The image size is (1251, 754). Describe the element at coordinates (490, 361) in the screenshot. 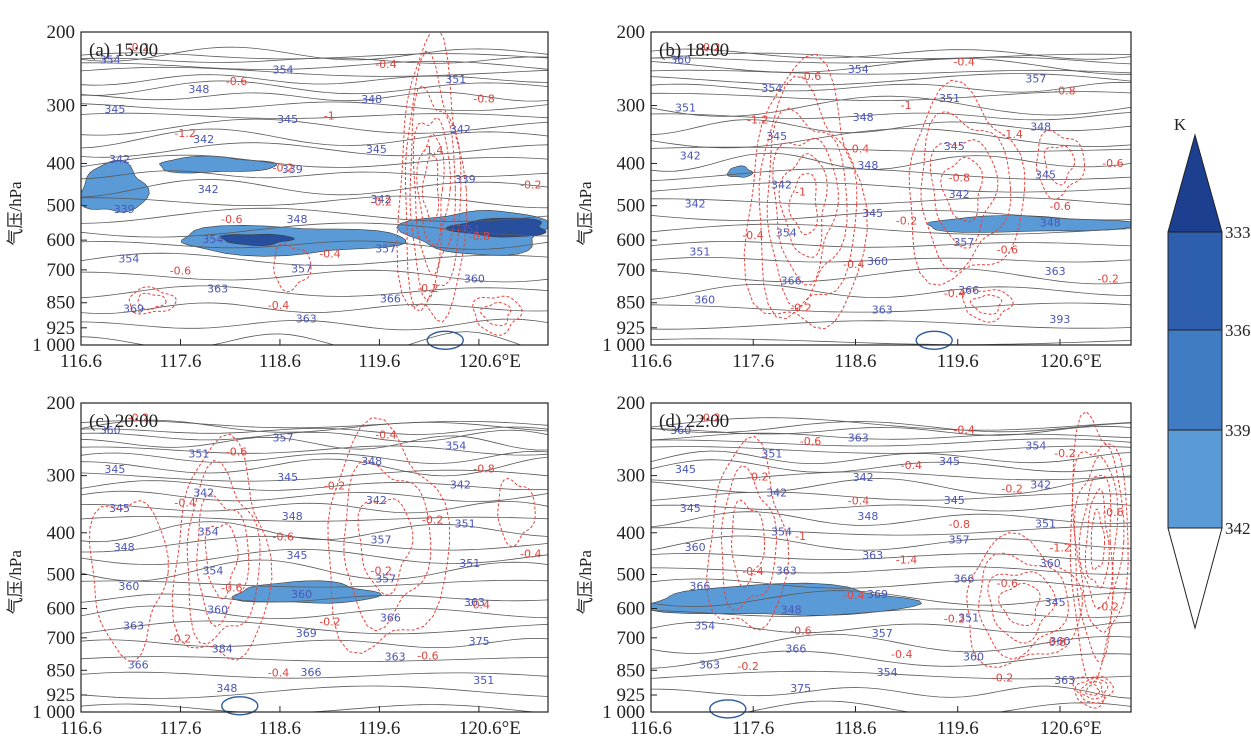

I see `x-tick-label: 120.6°E` at that location.